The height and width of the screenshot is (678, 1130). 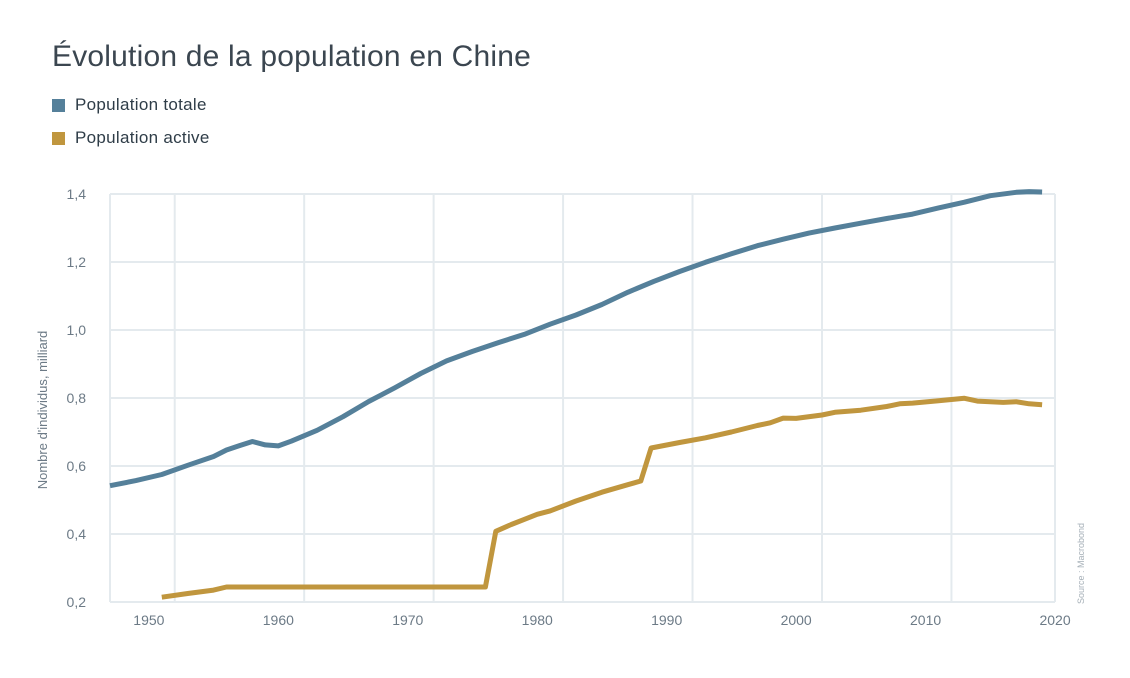 What do you see at coordinates (58, 105) in the screenshot?
I see `legend-swatch-population-totale` at bounding box center [58, 105].